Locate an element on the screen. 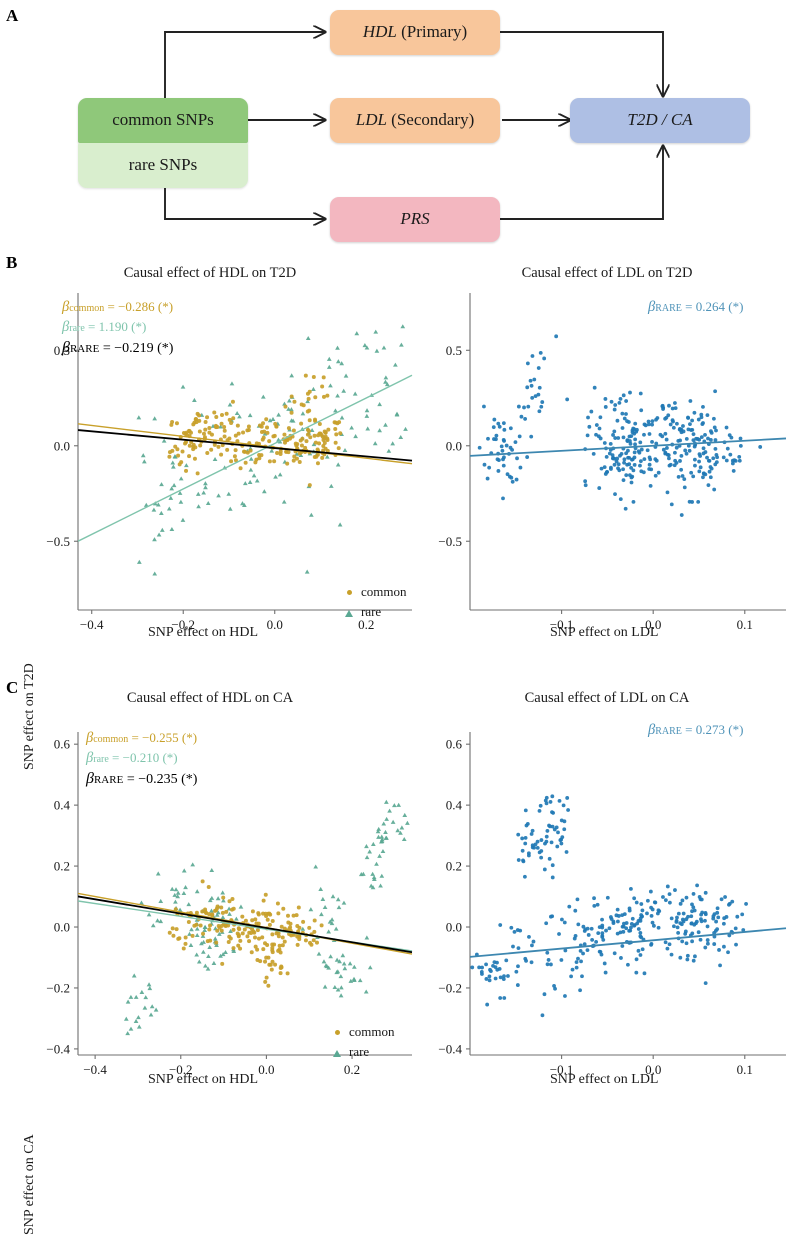  diagram-node-rare-snps: rare SNPs is located at coordinates (163, 165).